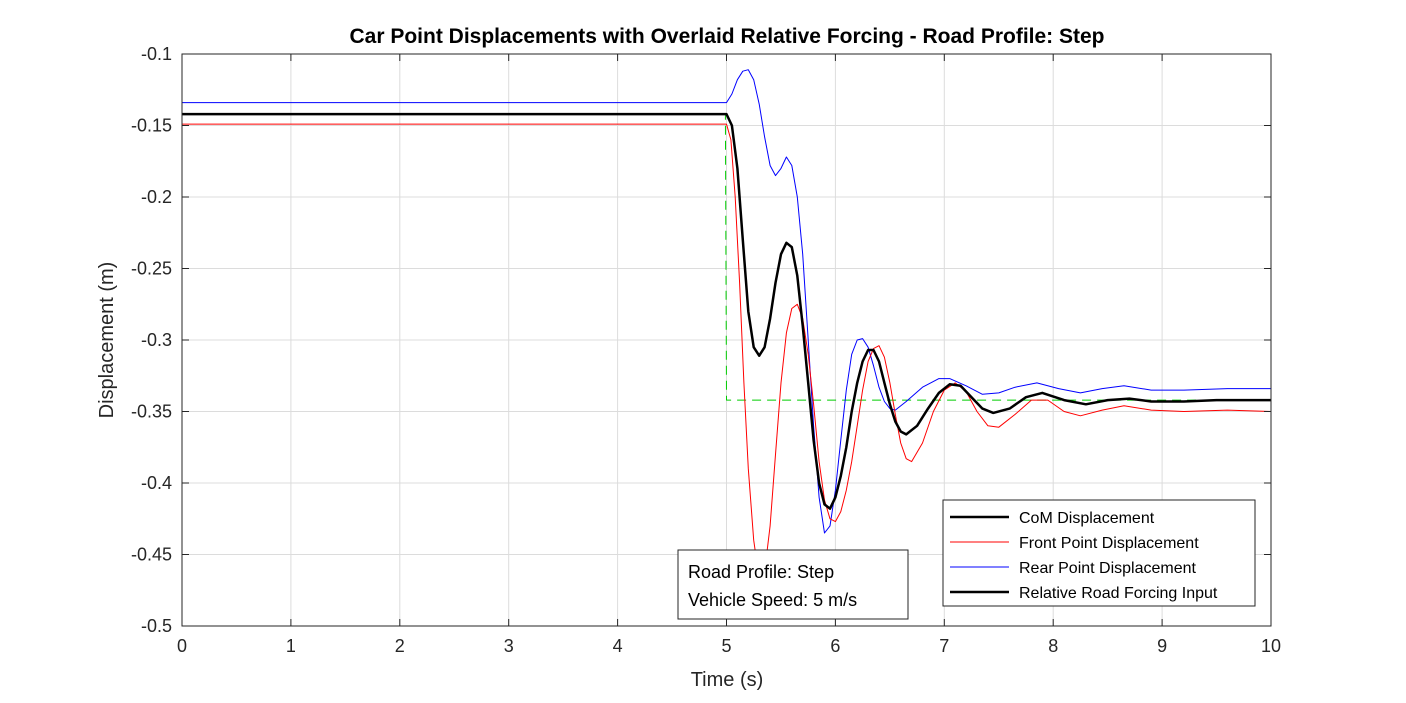 This screenshot has height=703, width=1406. I want to click on y-tick-label: -0.35, so click(151, 412).